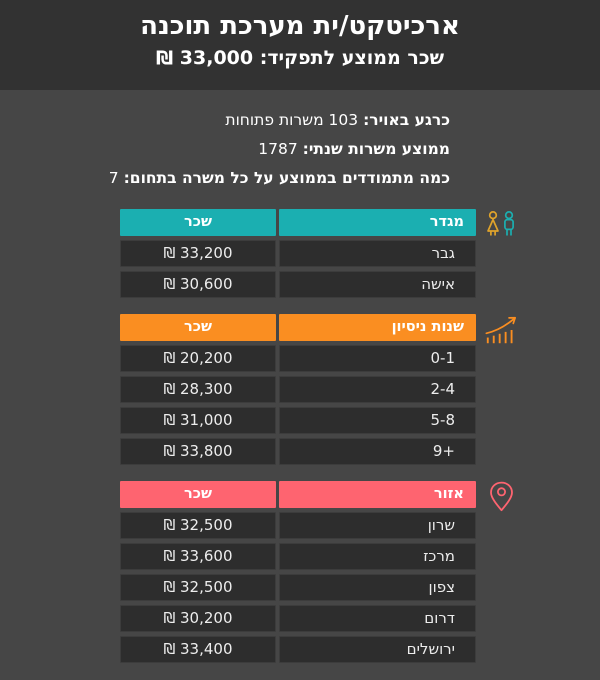 The height and width of the screenshot is (680, 600). I want to click on average-salary-label: שכר ממוצע לתפקיד:, so click(351, 58).